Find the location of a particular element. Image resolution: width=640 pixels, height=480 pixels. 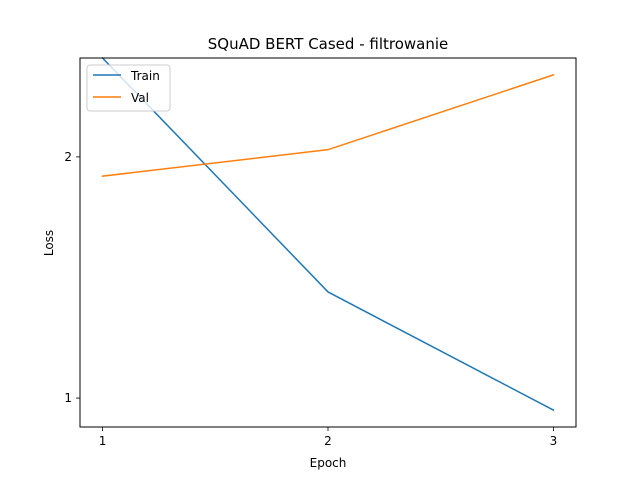

chart-title: SQuAD BERT Cased - filtrowanie is located at coordinates (328, 44).